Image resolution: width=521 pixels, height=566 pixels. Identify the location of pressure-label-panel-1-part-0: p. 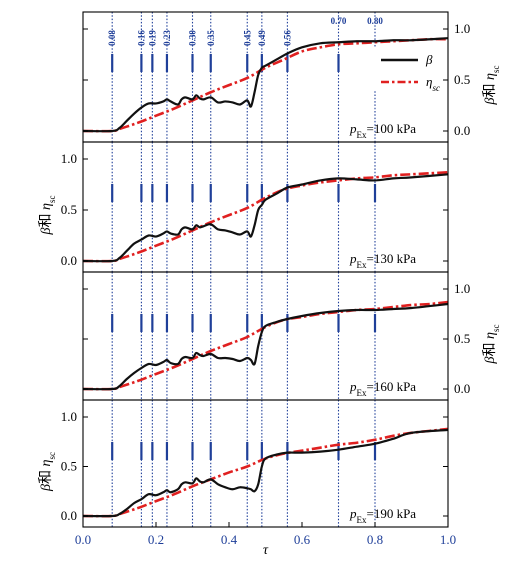
(353, 128).